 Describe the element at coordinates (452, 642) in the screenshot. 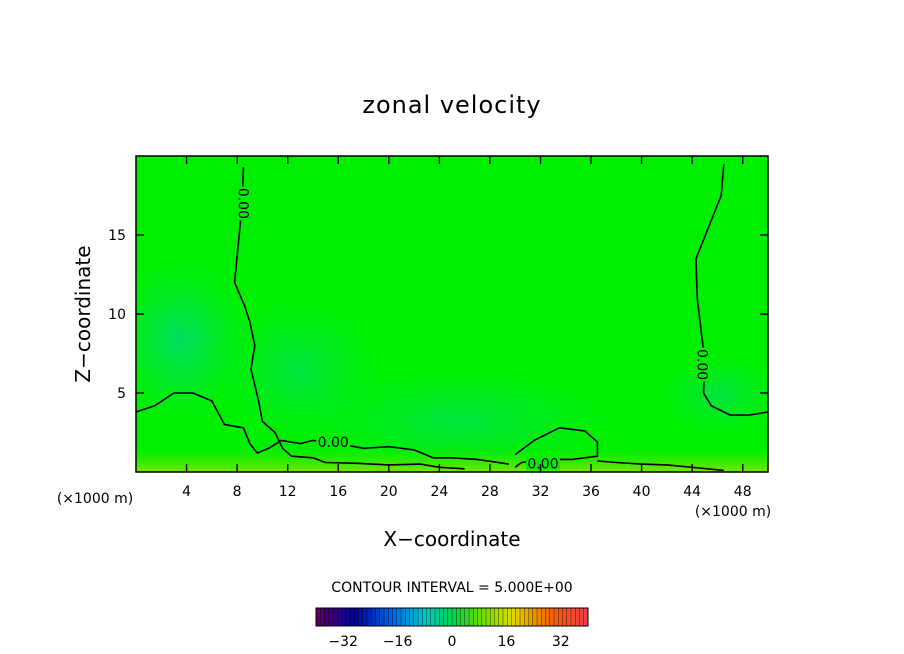

I see `colorbar-tick-label: 0` at that location.